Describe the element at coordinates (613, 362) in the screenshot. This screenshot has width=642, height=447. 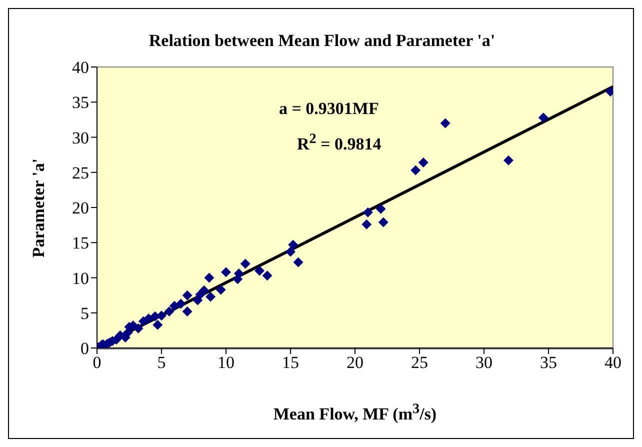
I see `x-tick-label: 40` at that location.